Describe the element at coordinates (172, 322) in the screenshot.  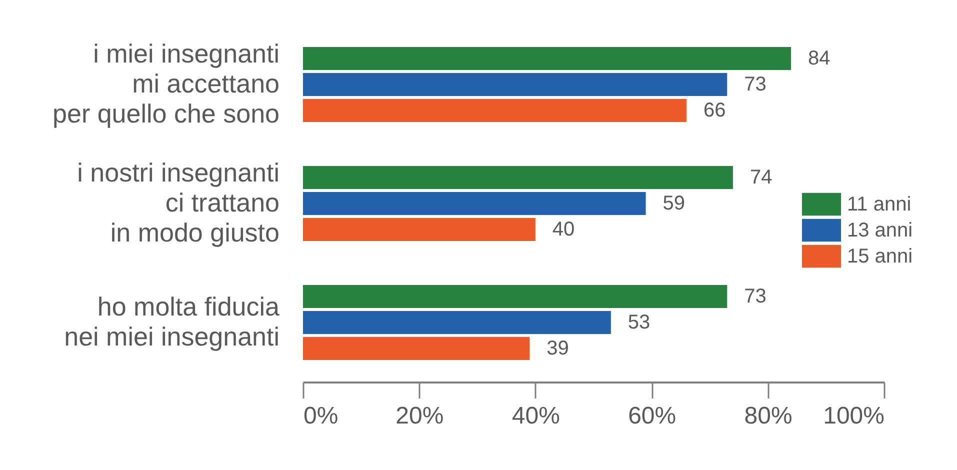
I see `y-tick-label: ho molta fiducia nei miei insegnanti` at that location.